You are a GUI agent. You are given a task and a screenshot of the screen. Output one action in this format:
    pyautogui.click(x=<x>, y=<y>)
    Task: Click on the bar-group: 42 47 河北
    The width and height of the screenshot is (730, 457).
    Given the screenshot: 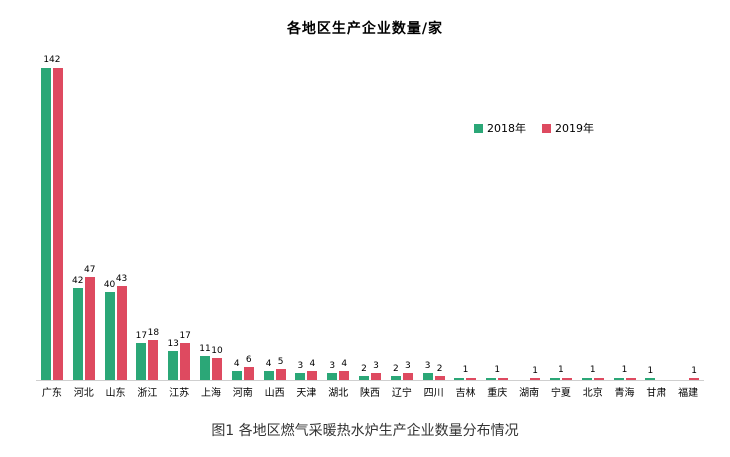 What is the action you would take?
    pyautogui.click(x=84, y=229)
    